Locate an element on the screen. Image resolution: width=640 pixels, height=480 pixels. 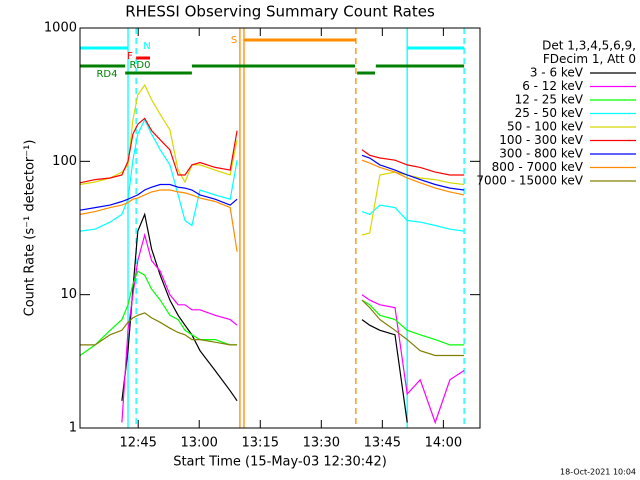
y-tick-label: 10 is located at coordinates (68, 294).